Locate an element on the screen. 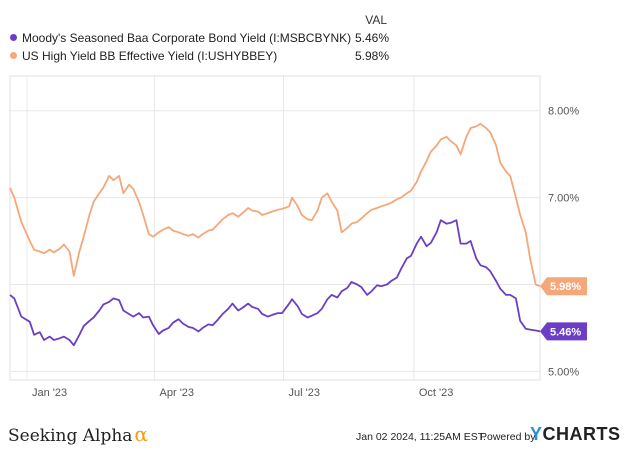  end-label-baa: 5.46% is located at coordinates (563, 331).